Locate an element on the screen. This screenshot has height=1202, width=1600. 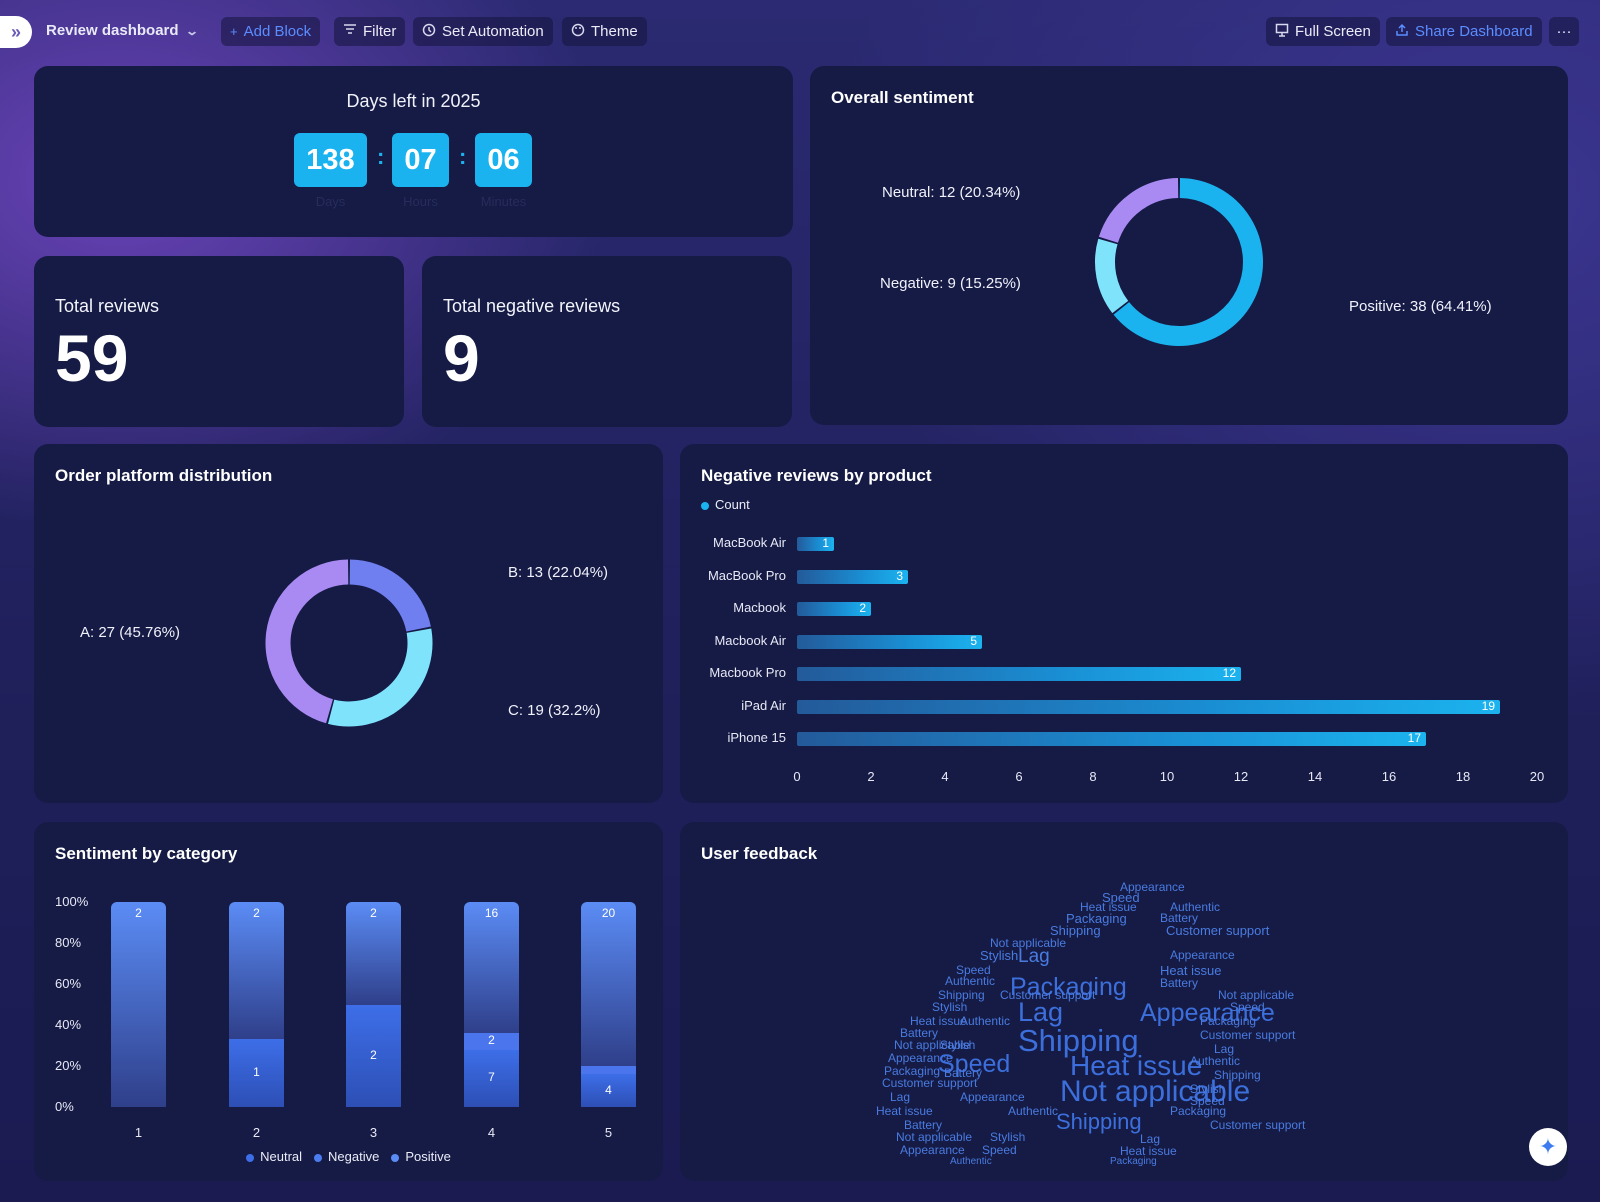
automation-icon is located at coordinates (429, 31).